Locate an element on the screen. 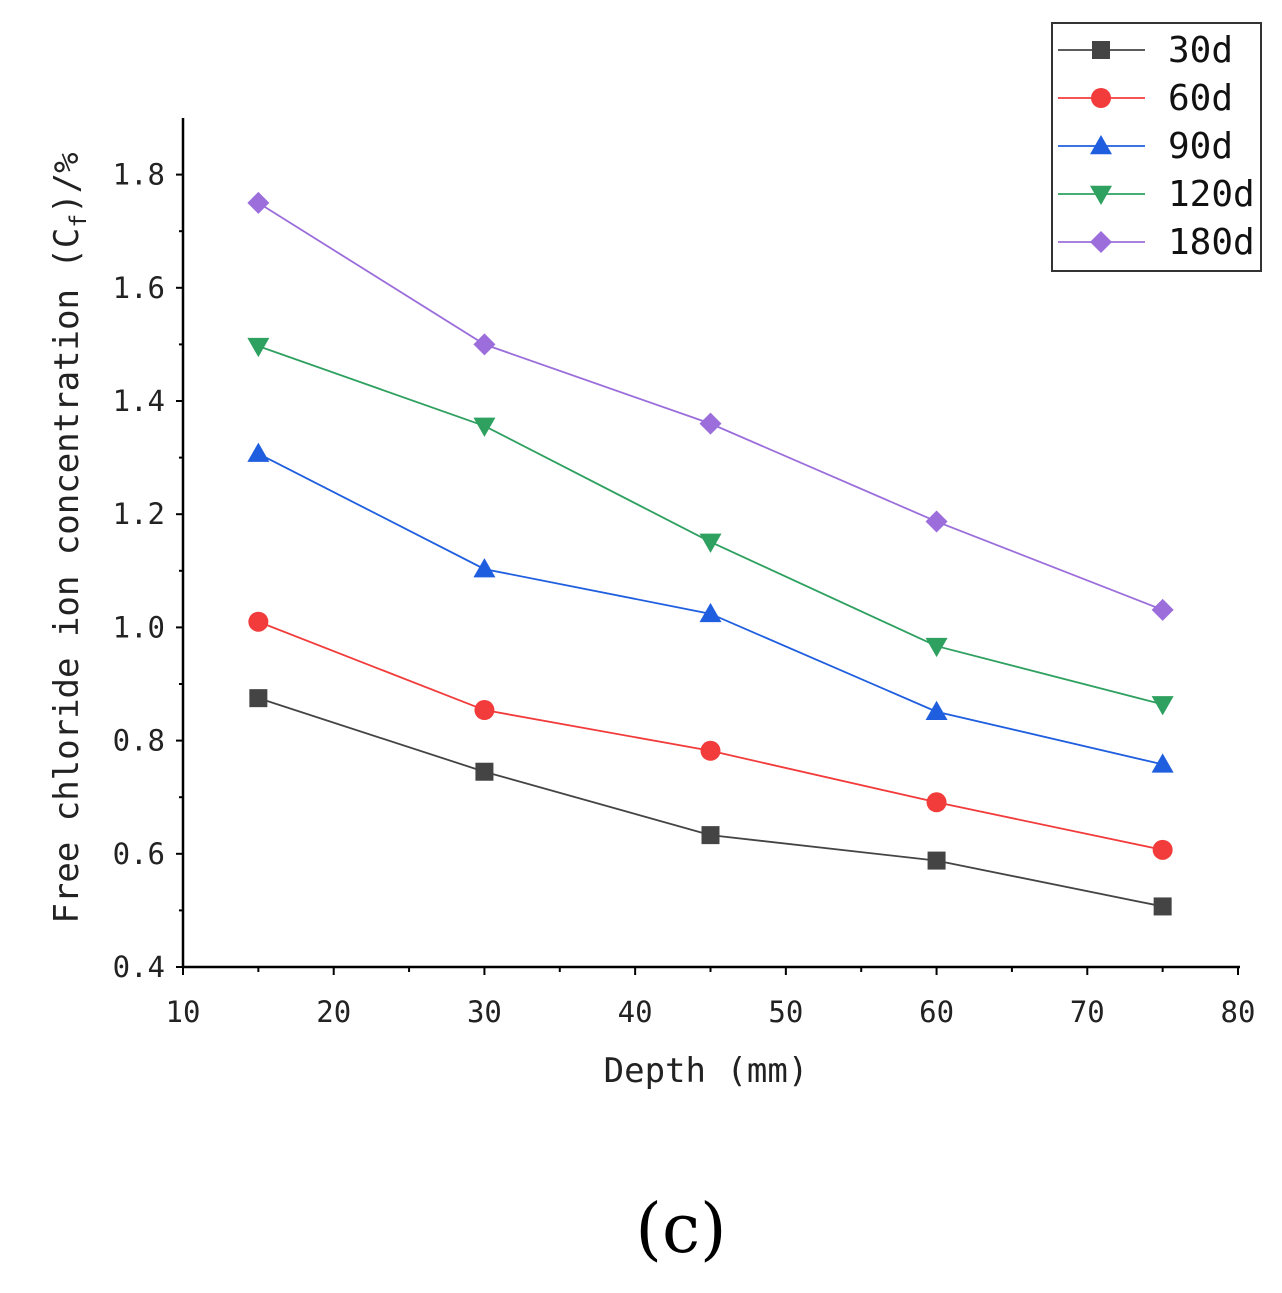 The width and height of the screenshot is (1282, 1293). legend-label: 180d is located at coordinates (1211, 242).